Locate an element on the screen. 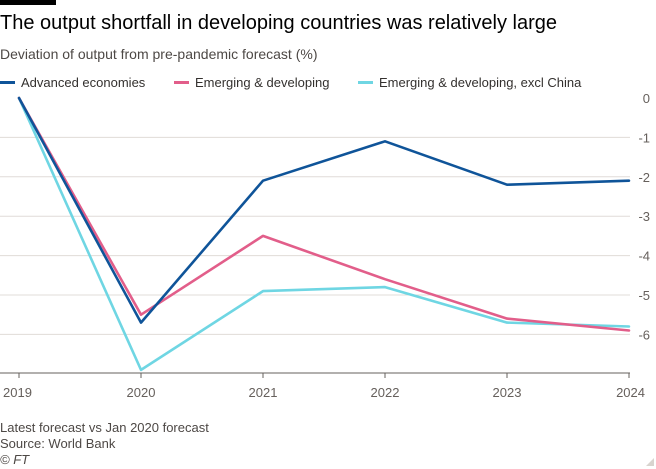 This screenshot has height=469, width=656. x-tick-label: 2024 is located at coordinates (630, 392).